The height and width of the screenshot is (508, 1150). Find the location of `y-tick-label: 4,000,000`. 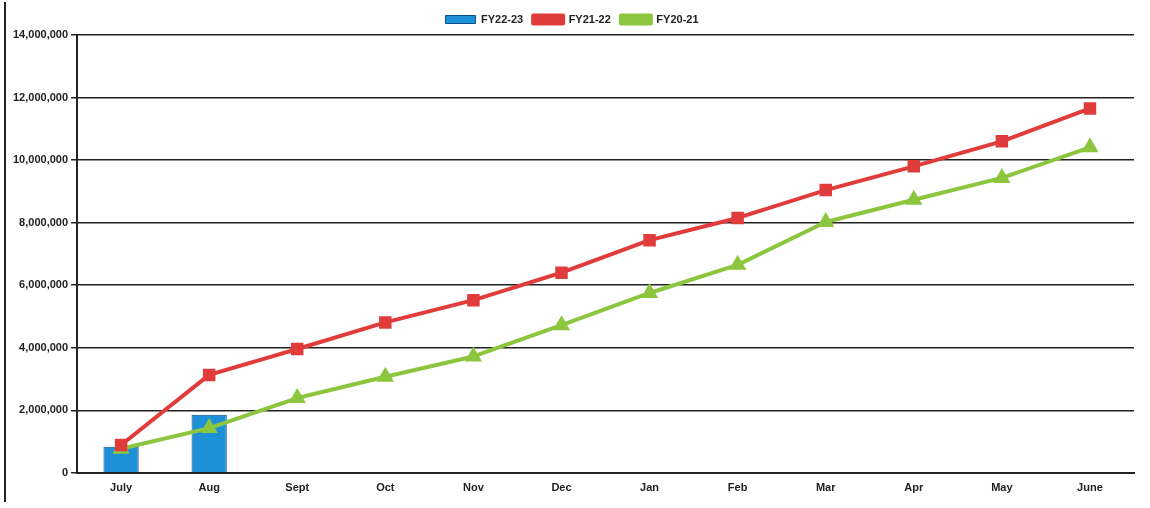

y-tick-label: 4,000,000 is located at coordinates (44, 346).